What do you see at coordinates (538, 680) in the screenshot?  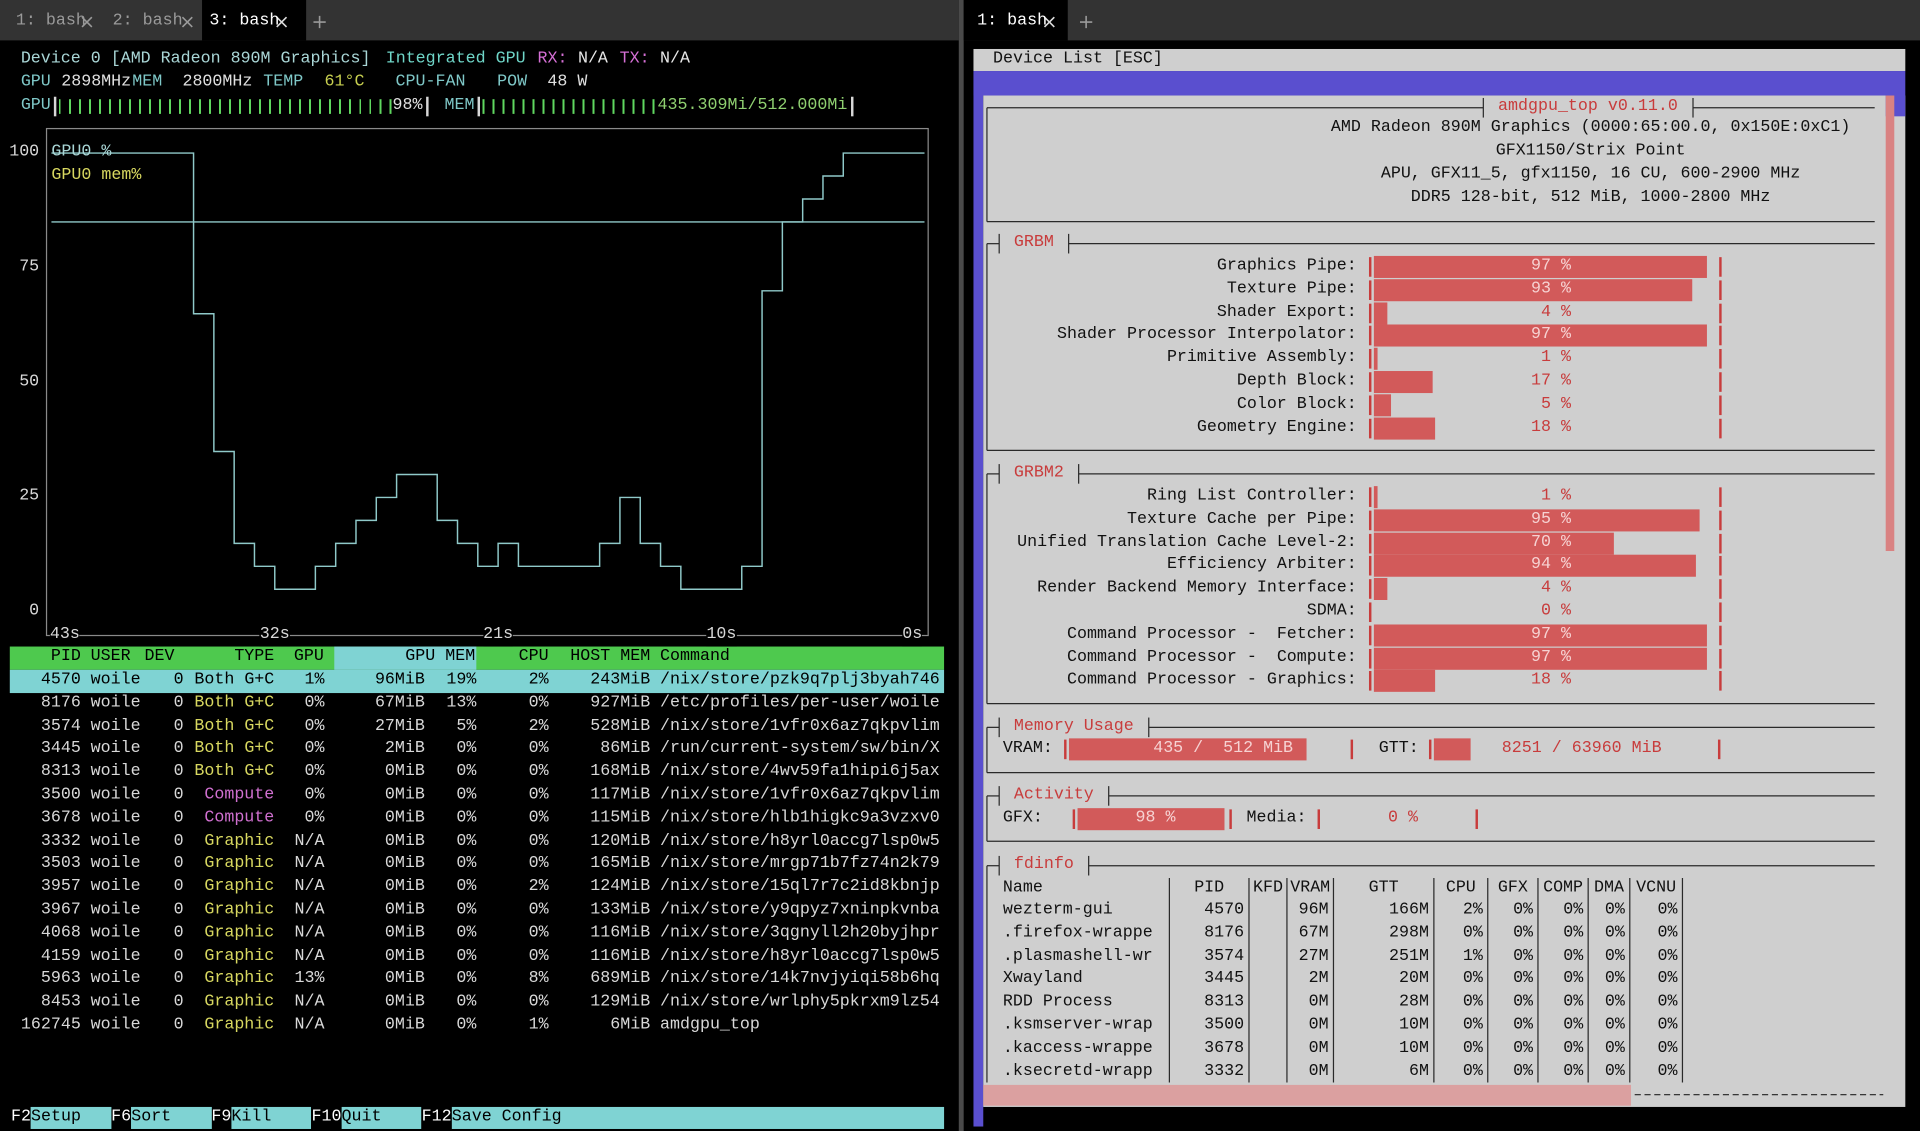 I see `process-cell: 2%` at bounding box center [538, 680].